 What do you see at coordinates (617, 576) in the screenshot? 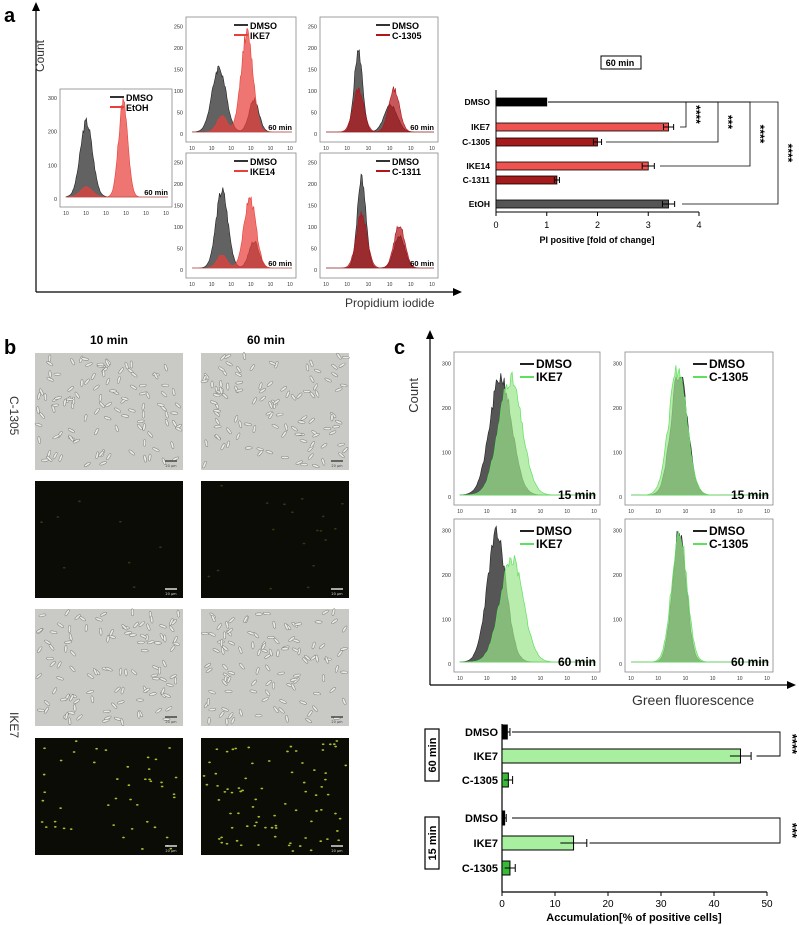
I see `panel-c-histogram-4-tick: 200` at bounding box center [617, 576].